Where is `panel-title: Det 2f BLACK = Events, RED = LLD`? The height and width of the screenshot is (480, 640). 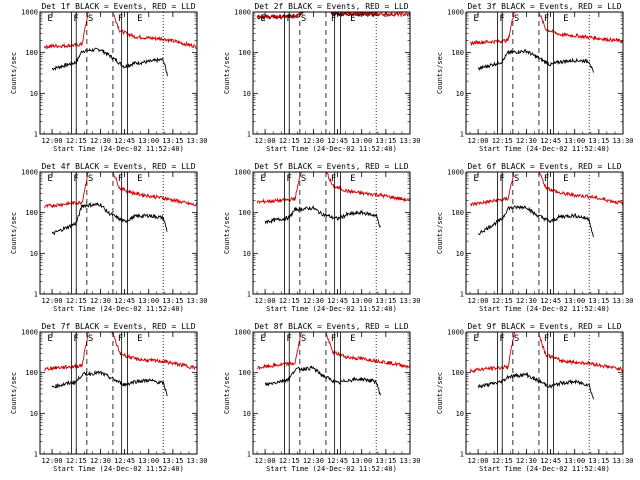
panel-title: Det 2f BLACK = Events, RED = LLD is located at coordinates (331, 6).